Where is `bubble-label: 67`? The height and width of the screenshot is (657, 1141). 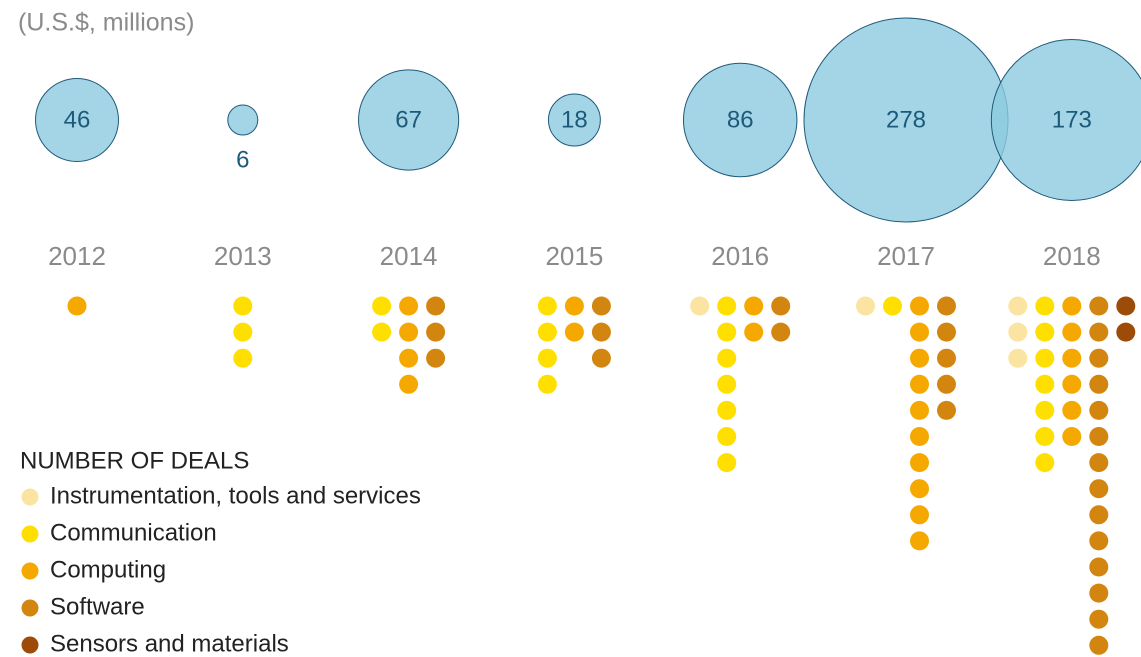
bubble-label: 67 is located at coordinates (408, 119).